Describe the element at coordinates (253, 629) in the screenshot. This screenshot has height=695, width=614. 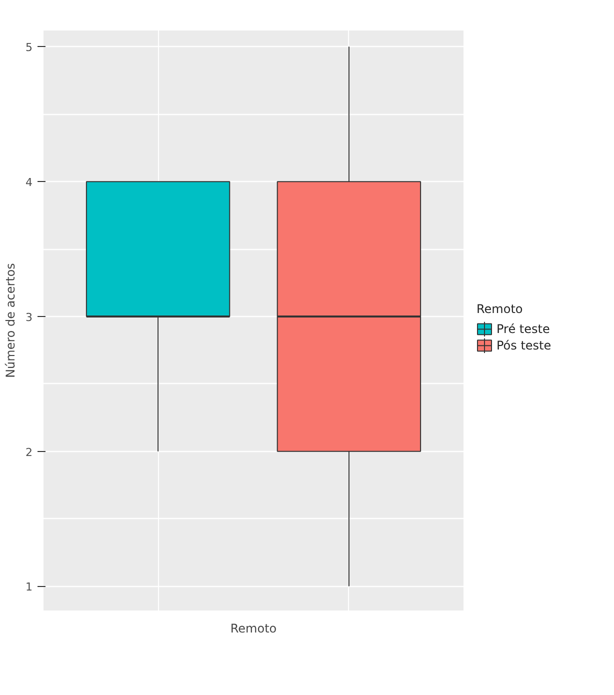
I see `x-axis-title: Remoto` at that location.